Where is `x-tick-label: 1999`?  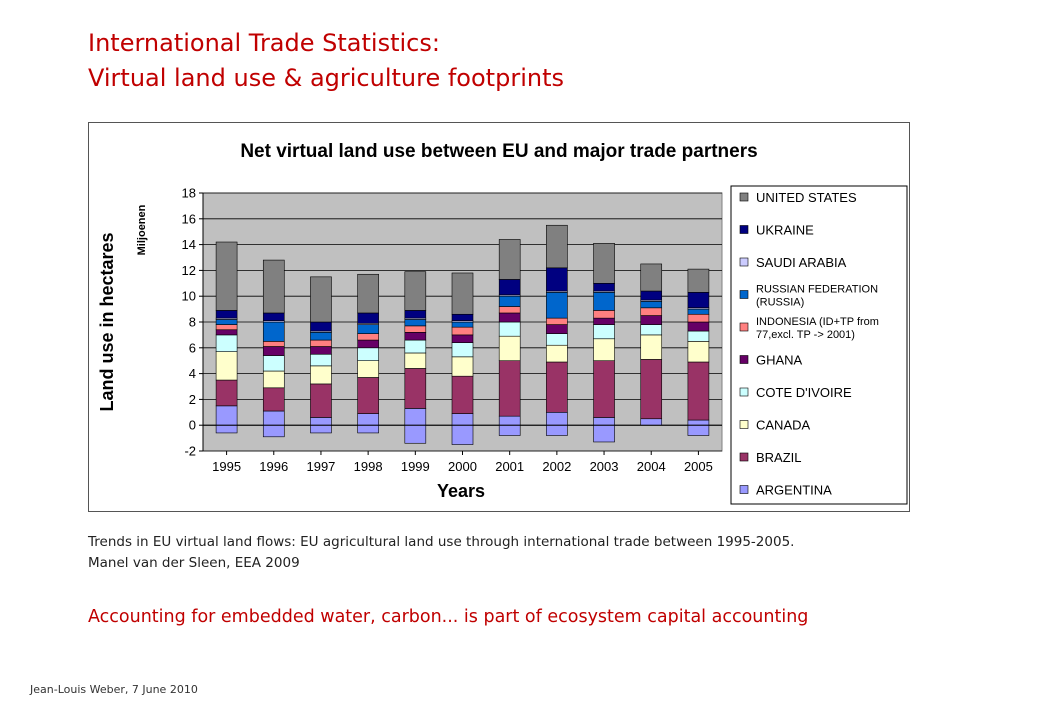
x-tick-label: 1999 is located at coordinates (415, 466).